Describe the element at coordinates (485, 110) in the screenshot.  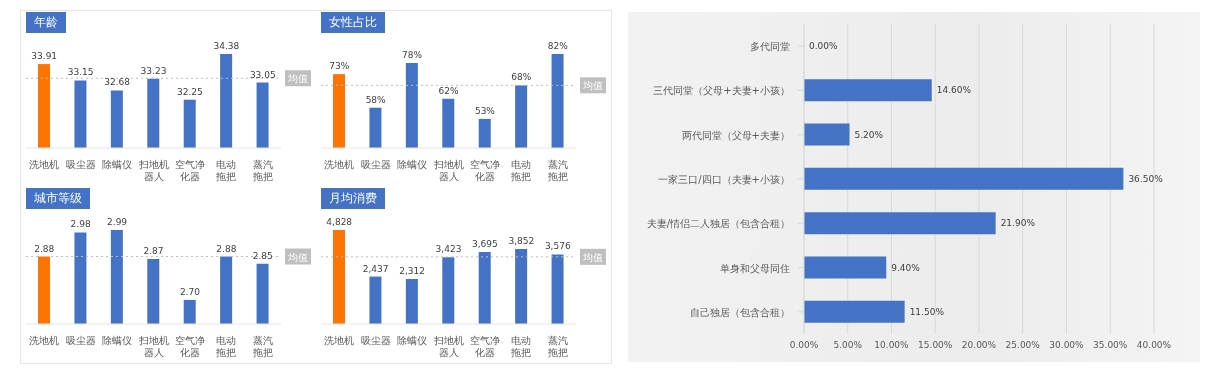
I see `data-label: 53%` at that location.